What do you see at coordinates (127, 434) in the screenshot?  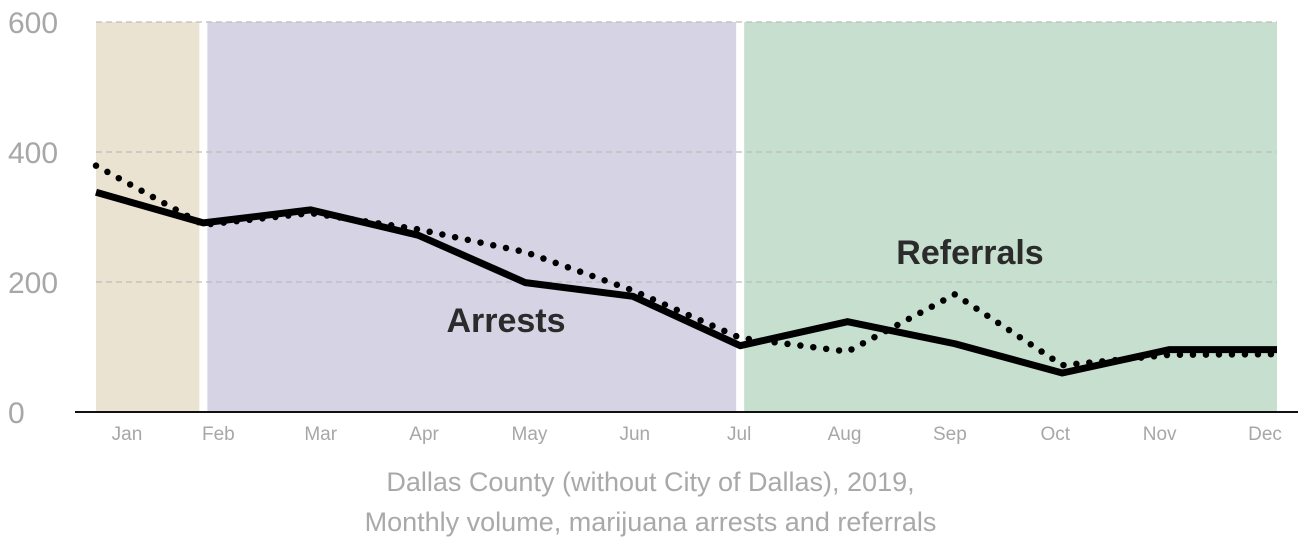 I see `x-tick-label-jan: Jan` at bounding box center [127, 434].